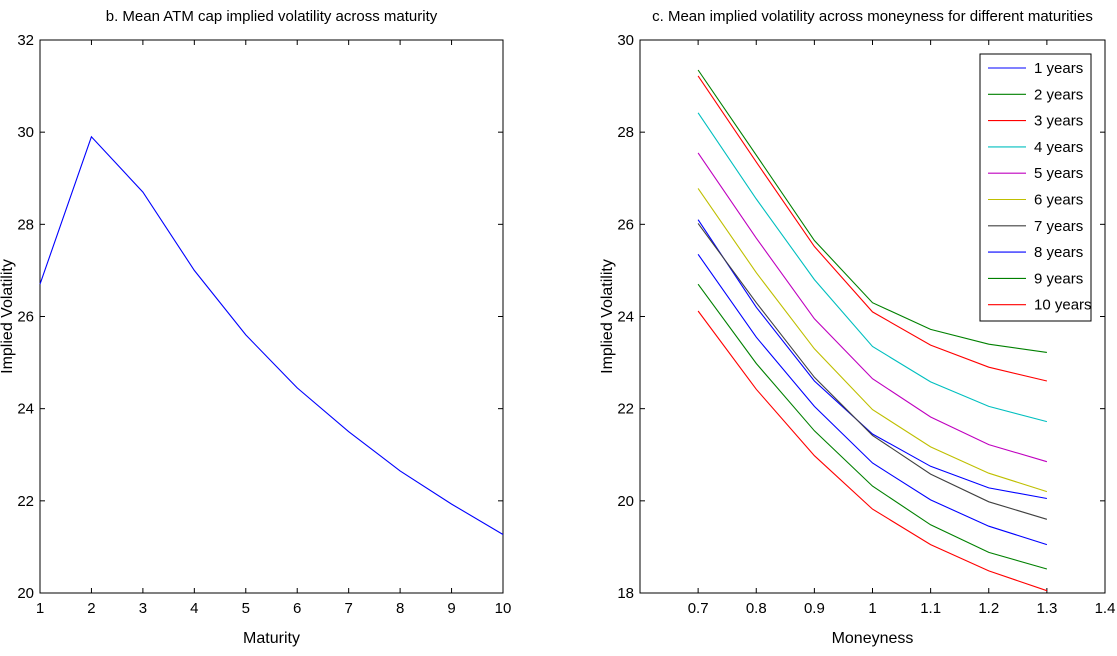 The height and width of the screenshot is (656, 1117). What do you see at coordinates (91, 608) in the screenshot?
I see `x-tick-label: 2` at bounding box center [91, 608].